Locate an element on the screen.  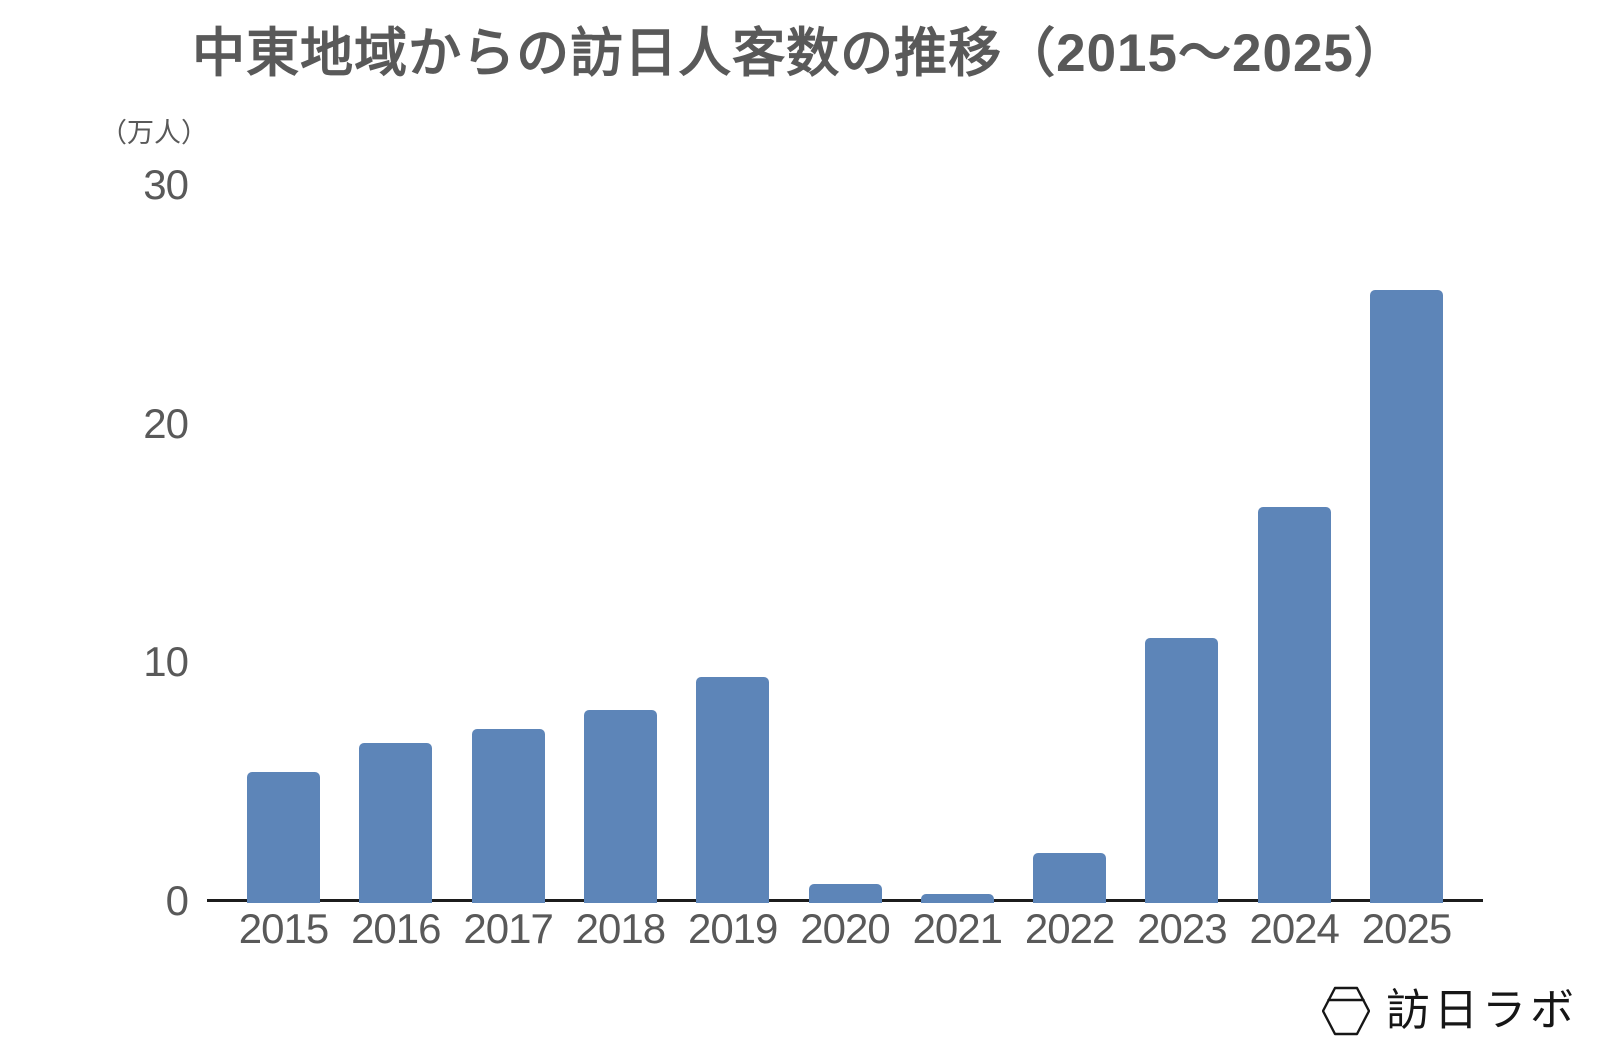
honichi-lab-logo: 訪日ラボ is located at coordinates (1450, 1011).